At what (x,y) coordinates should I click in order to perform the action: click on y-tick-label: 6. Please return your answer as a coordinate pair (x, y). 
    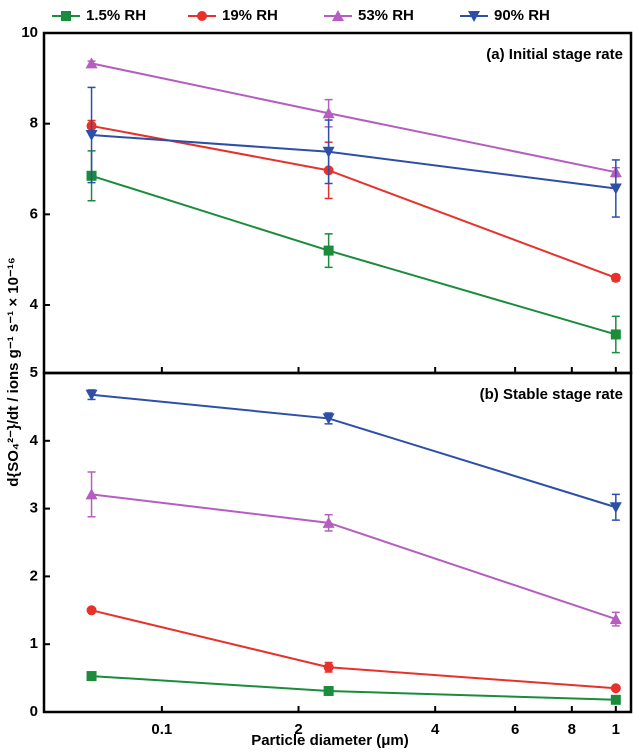
    Looking at the image, I should click on (34, 213).